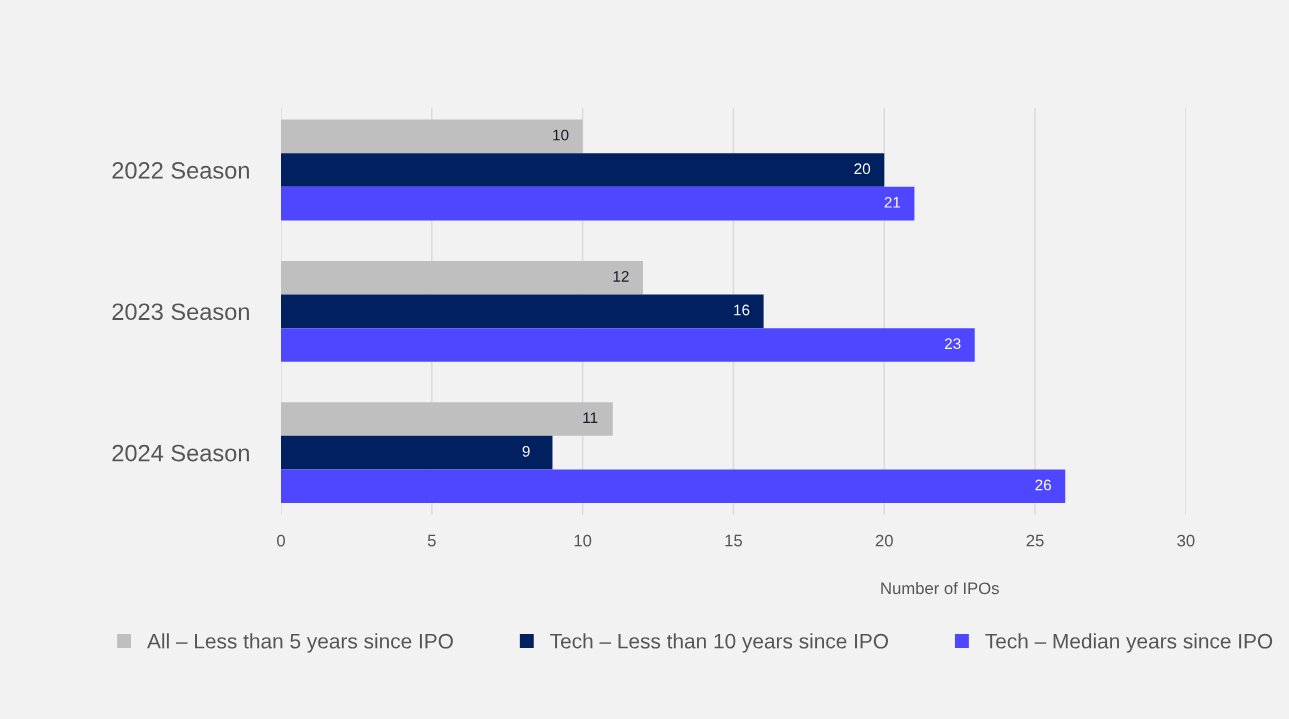 Image resolution: width=1289 pixels, height=719 pixels. What do you see at coordinates (180, 170) in the screenshot?
I see `y-tick-label: 2022 Season` at bounding box center [180, 170].